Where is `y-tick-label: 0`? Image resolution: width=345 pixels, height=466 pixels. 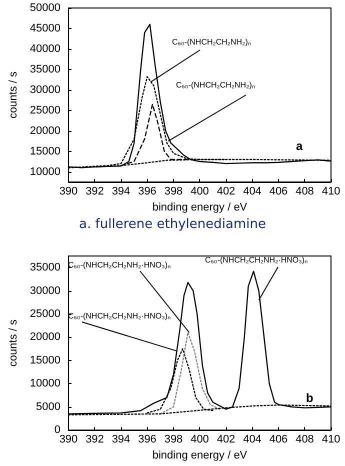
y-tick-label: 0 is located at coordinates (57, 430).